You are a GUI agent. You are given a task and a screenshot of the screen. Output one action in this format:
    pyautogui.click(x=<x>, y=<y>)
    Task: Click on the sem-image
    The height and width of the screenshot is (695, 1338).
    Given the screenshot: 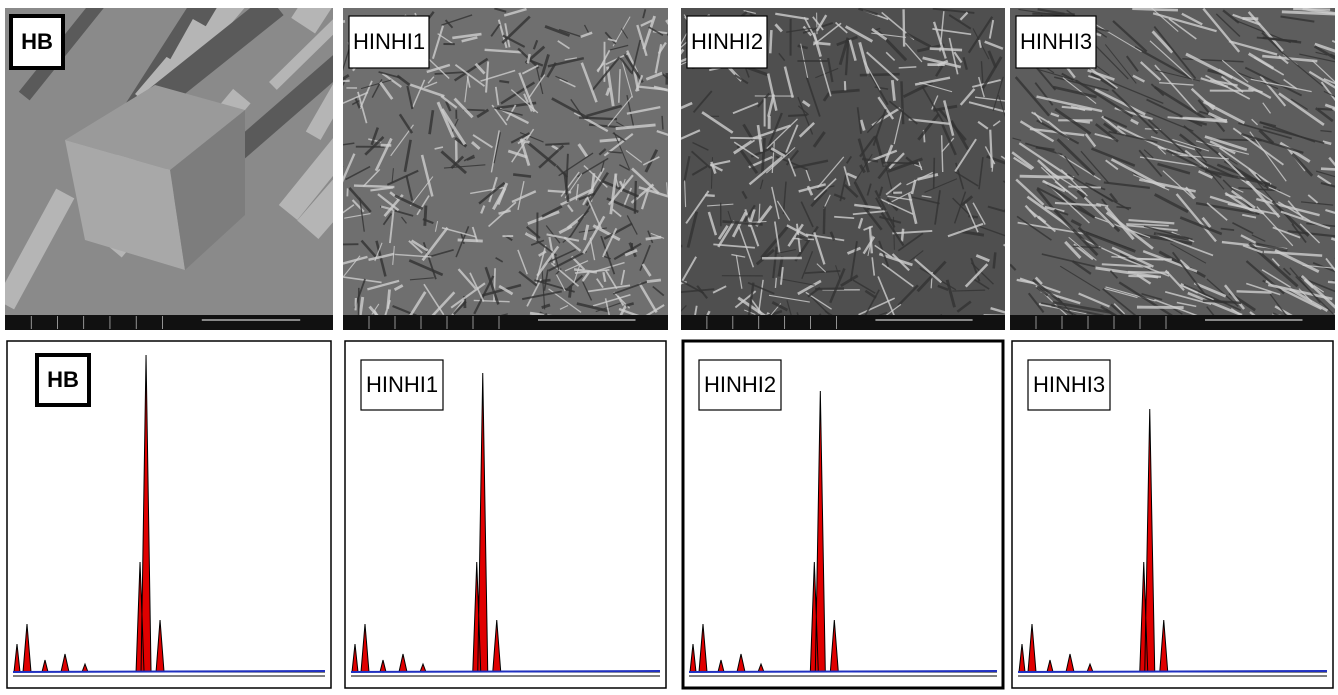 What is the action you would take?
    pyautogui.click(x=169, y=169)
    